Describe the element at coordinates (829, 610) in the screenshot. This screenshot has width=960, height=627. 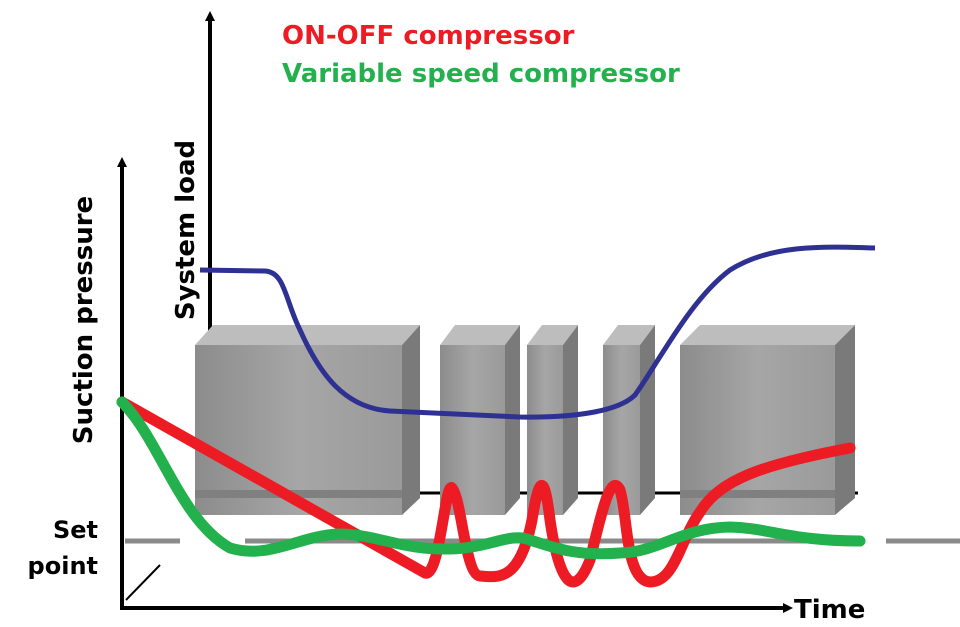
I see `time-label: Time` at that location.